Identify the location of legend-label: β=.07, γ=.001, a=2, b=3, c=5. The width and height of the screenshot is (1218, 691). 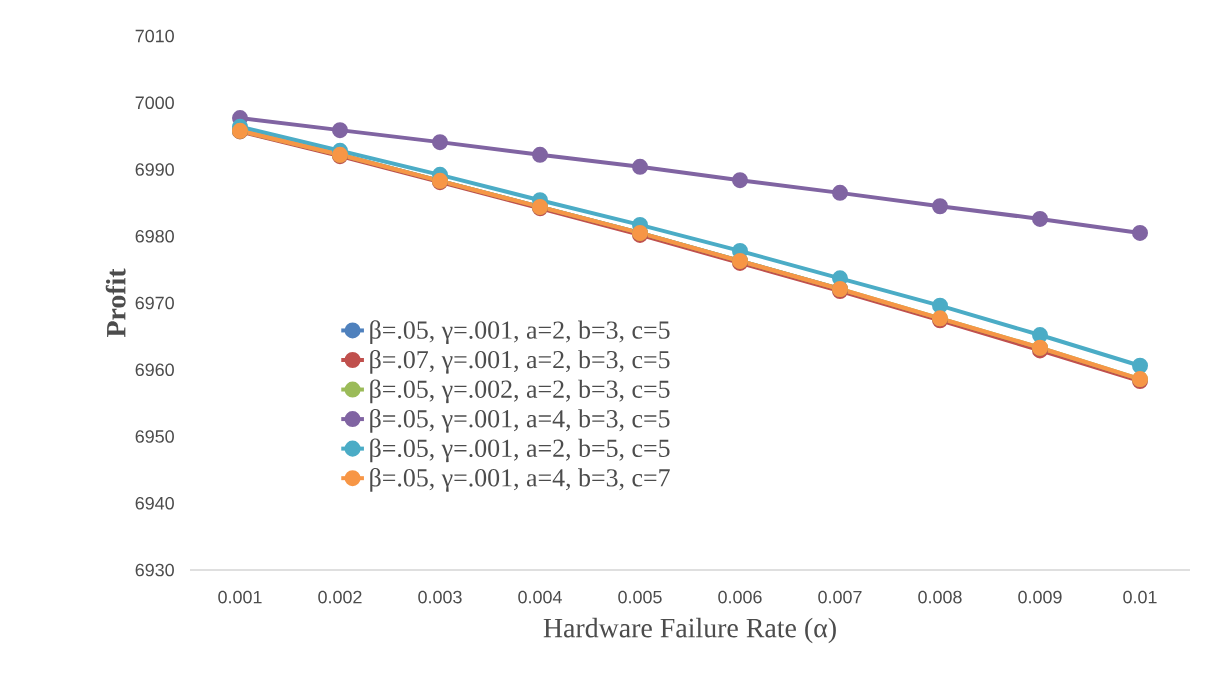
(520, 361).